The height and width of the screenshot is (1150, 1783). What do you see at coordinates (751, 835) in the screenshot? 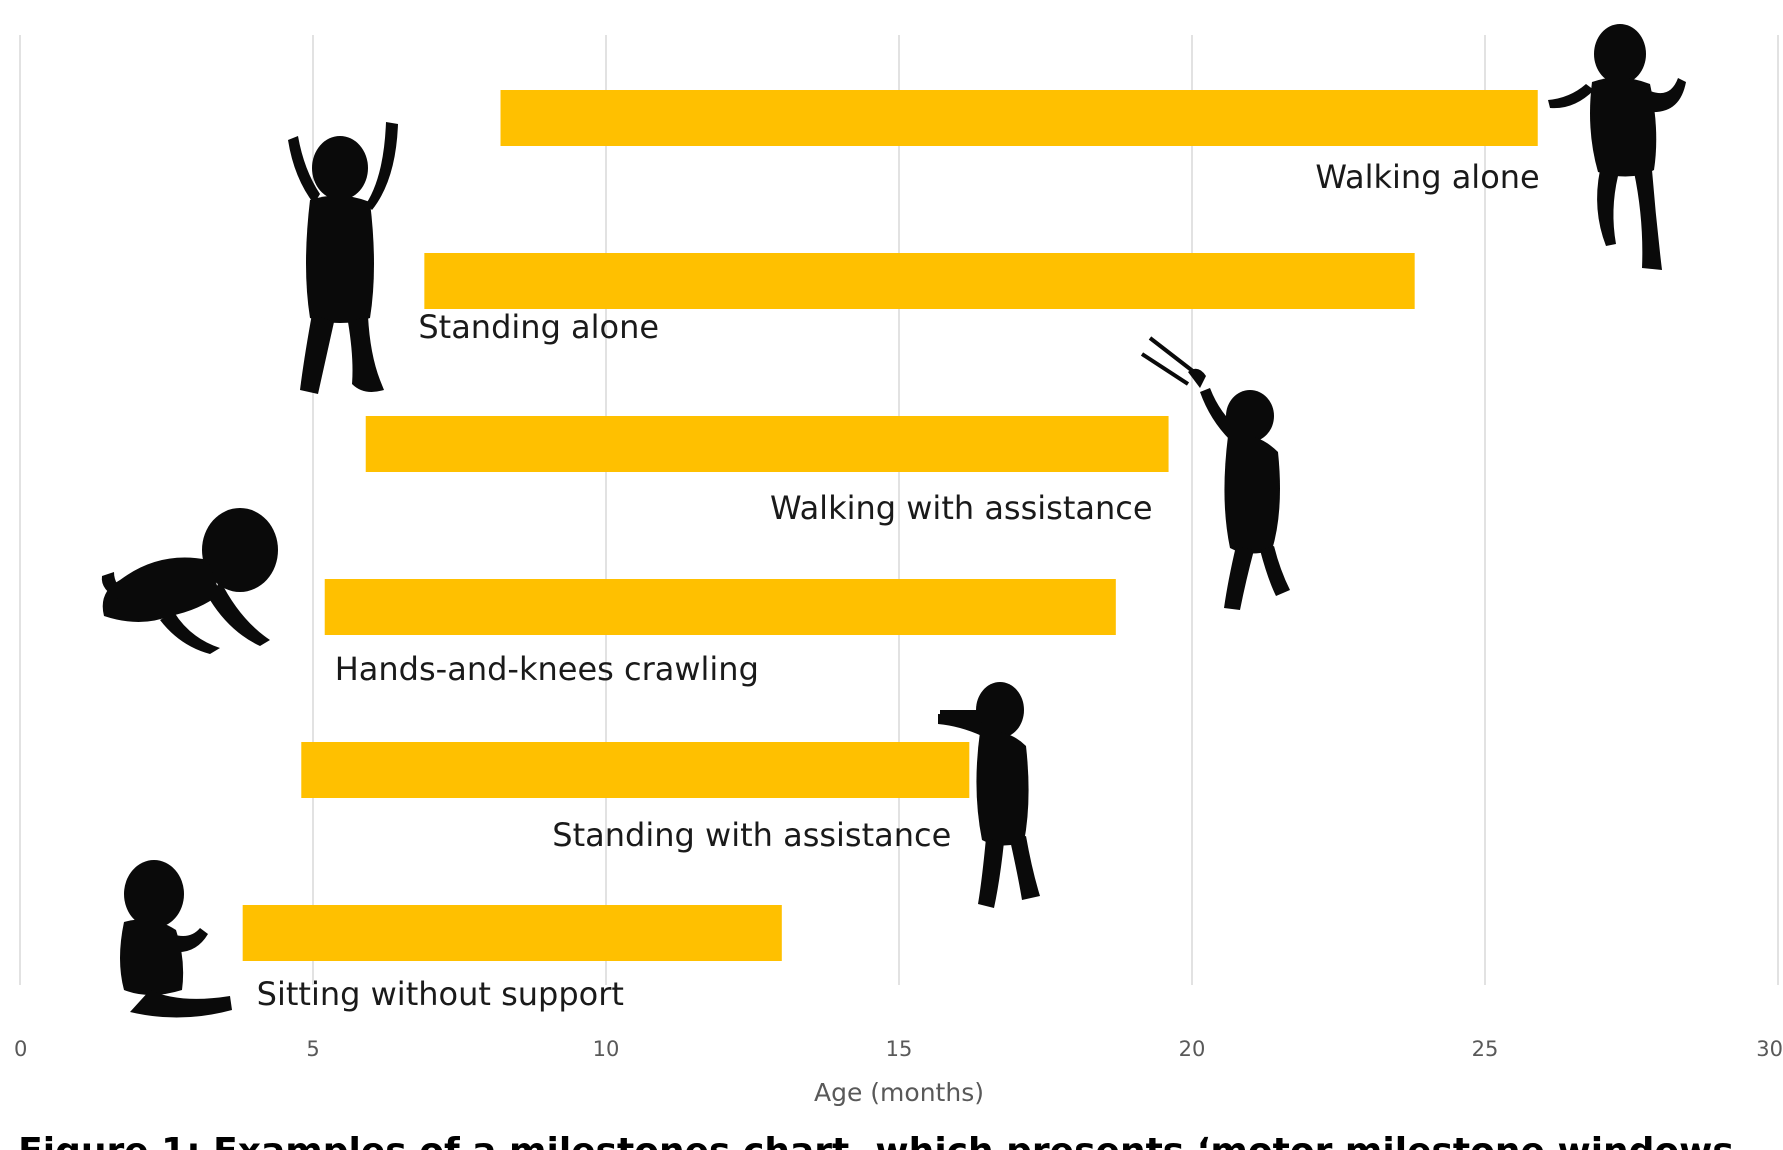
I see `milestone-label: Standing with assistance` at bounding box center [751, 835].